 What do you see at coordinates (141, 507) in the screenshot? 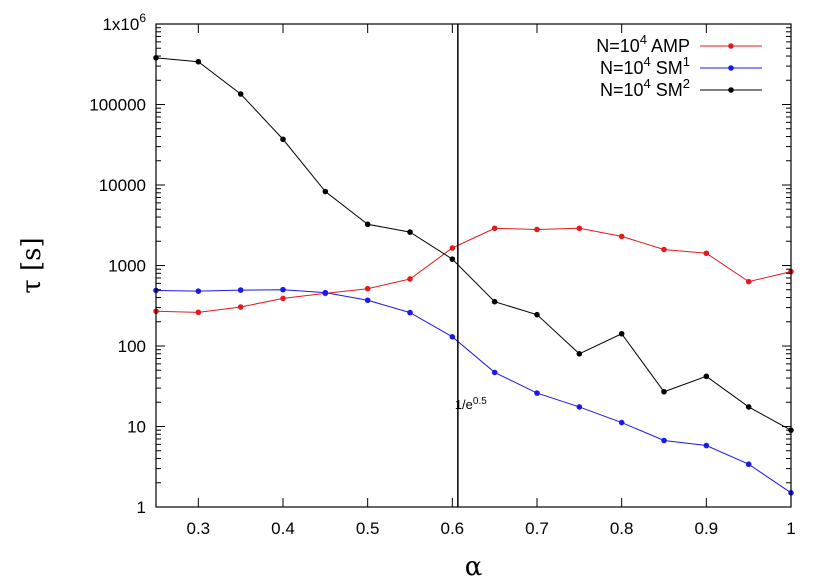
I see `y-tick-label: 1` at bounding box center [141, 507].